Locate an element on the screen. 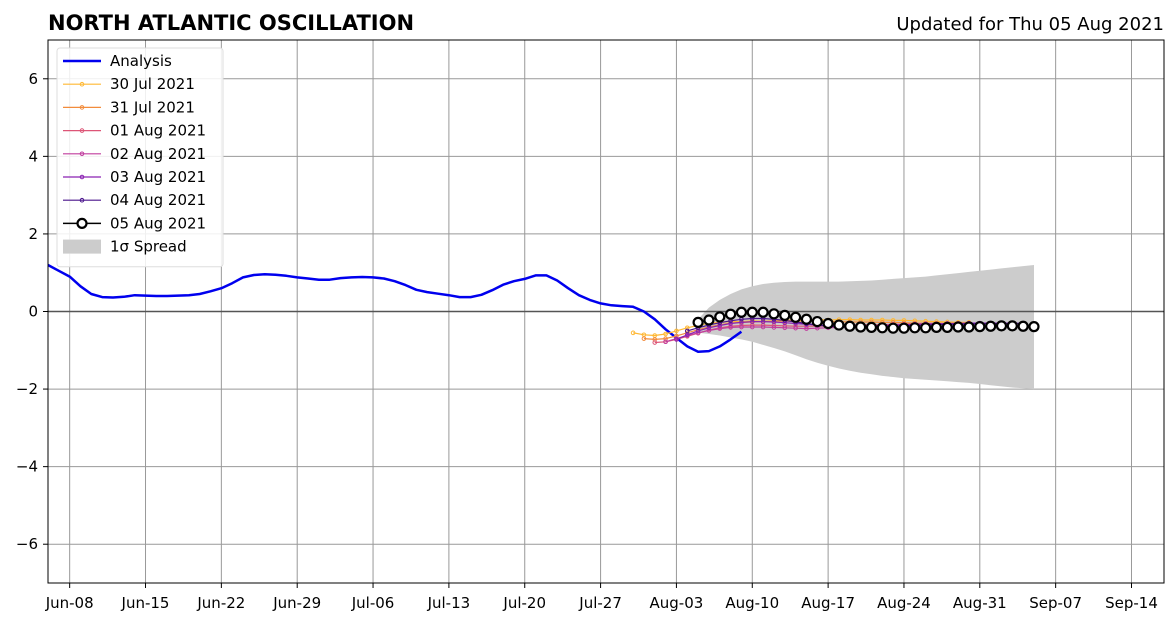 The height and width of the screenshot is (622, 1176). forecast-series is located at coordinates (866, 320).